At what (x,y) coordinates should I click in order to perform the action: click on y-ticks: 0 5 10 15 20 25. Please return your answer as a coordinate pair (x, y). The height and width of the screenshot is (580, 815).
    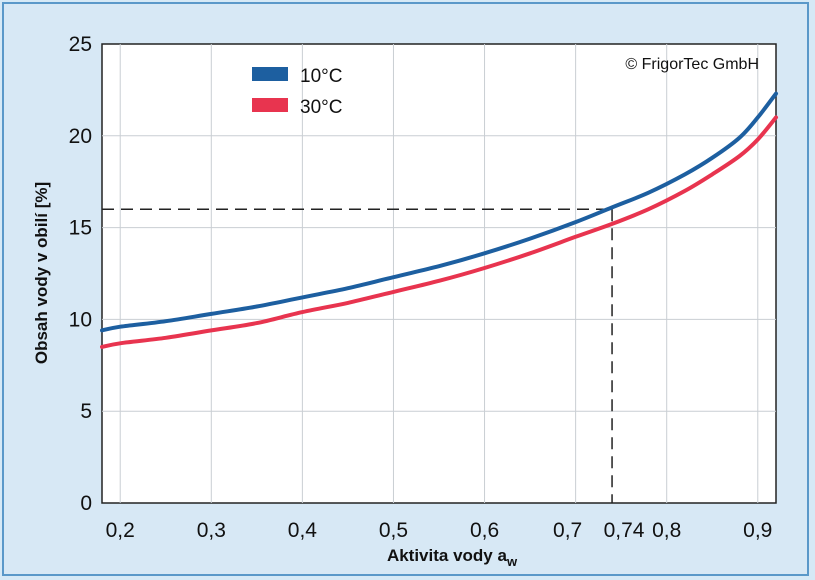
    Looking at the image, I should click on (80, 274).